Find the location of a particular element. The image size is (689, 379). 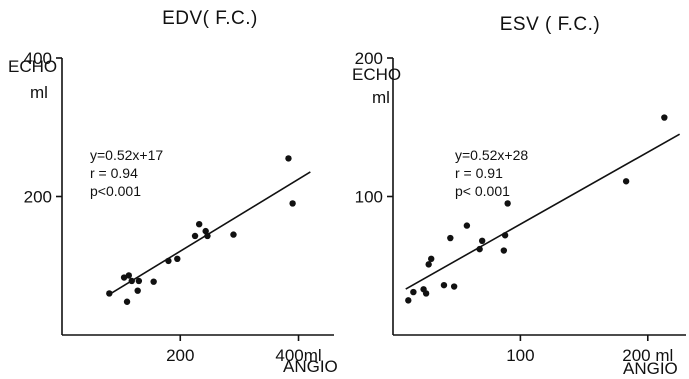

esv-x-tick-label: 100 is located at coordinates (520, 355).